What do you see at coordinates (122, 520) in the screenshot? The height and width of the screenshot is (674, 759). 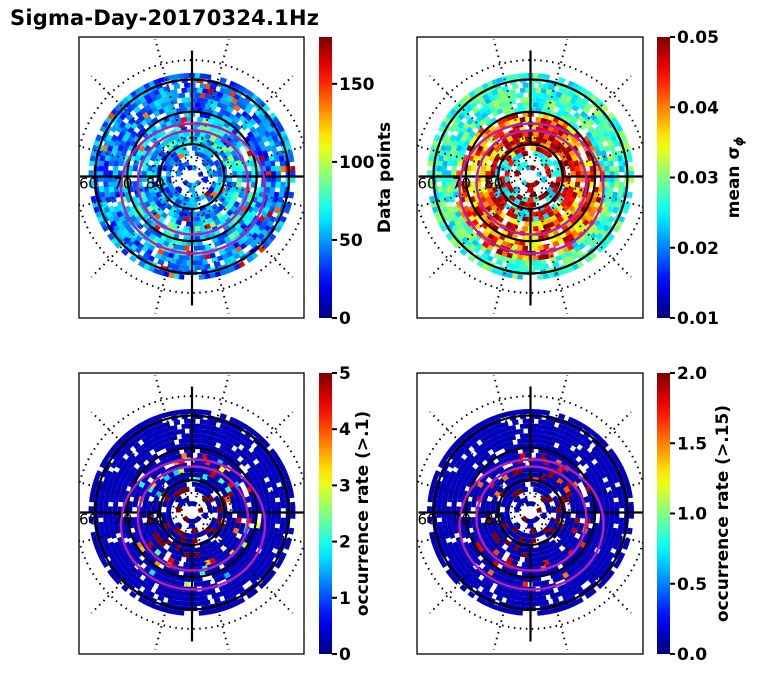 I see `lat-label: 70` at bounding box center [122, 520].